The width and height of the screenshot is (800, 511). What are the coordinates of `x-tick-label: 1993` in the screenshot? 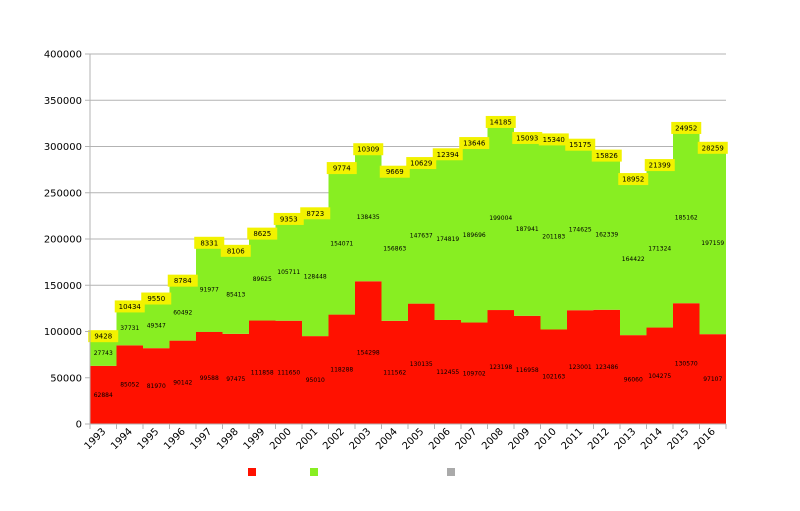 It's located at (96, 439).